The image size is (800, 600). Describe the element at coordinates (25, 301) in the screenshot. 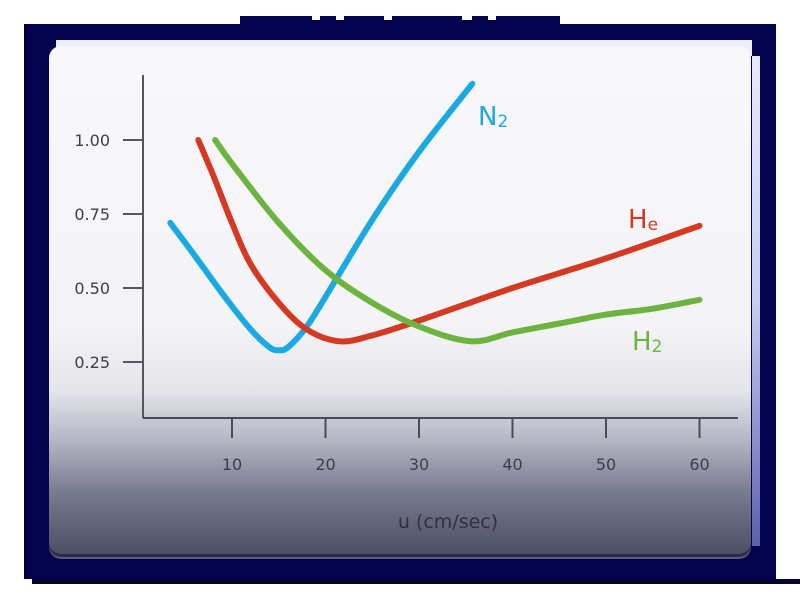

I see `frame-edge` at that location.